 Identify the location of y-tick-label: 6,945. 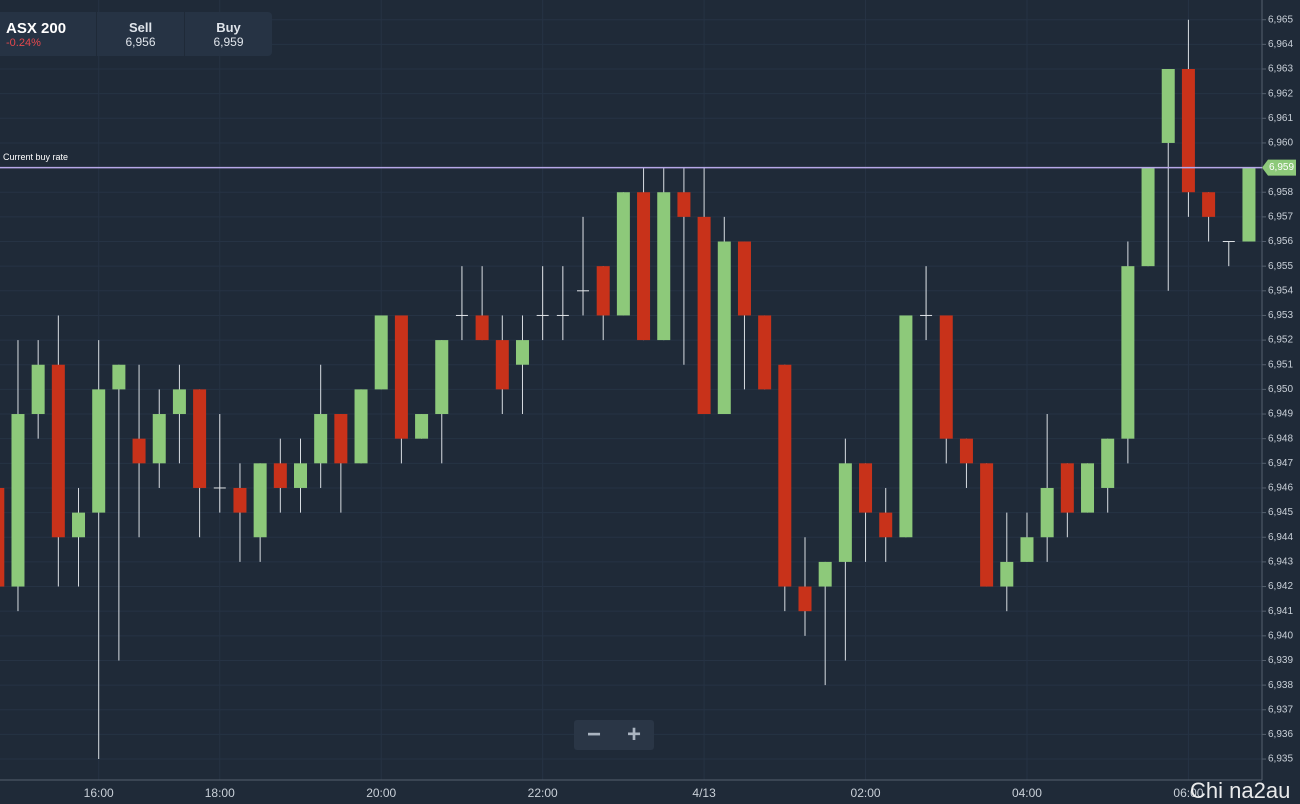
(1280, 512).